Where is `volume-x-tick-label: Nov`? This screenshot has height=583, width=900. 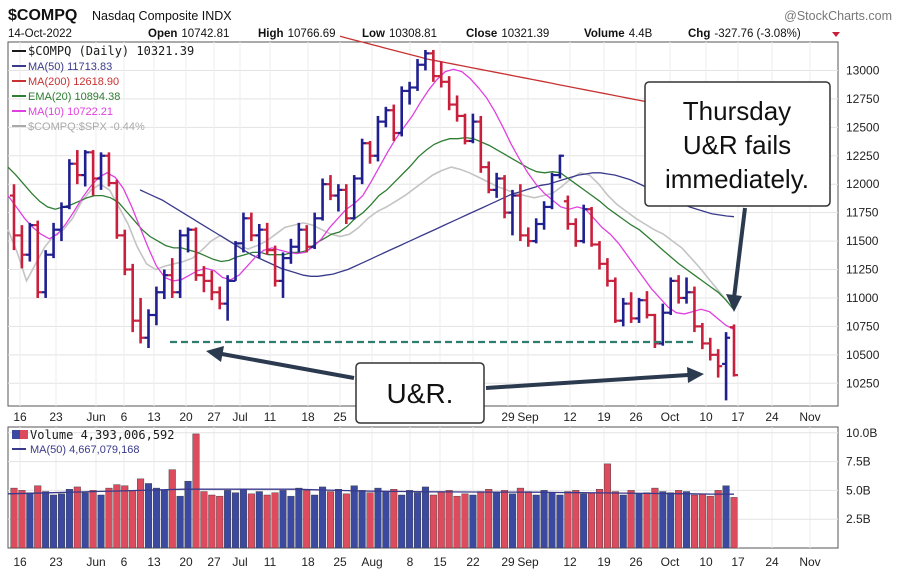 volume-x-tick-label: Nov is located at coordinates (809, 562).